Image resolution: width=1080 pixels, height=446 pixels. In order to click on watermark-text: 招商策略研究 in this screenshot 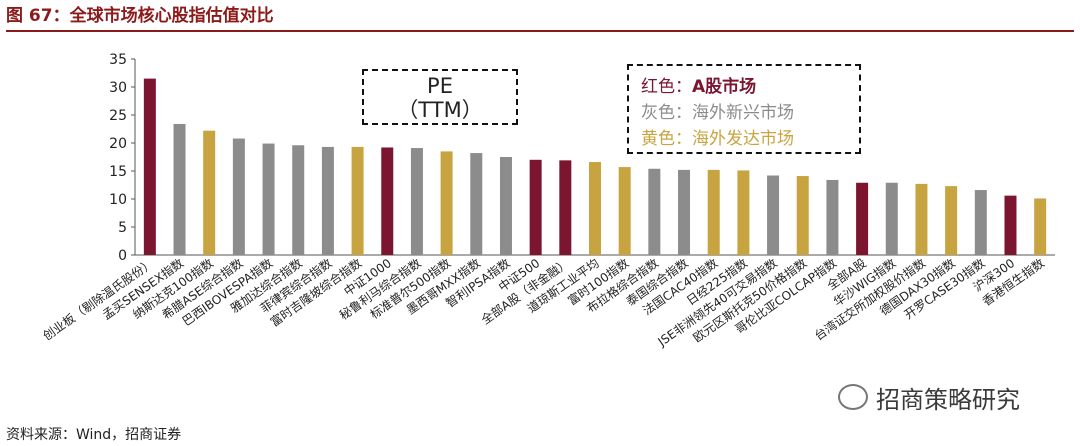, I will do `click(948, 399)`.